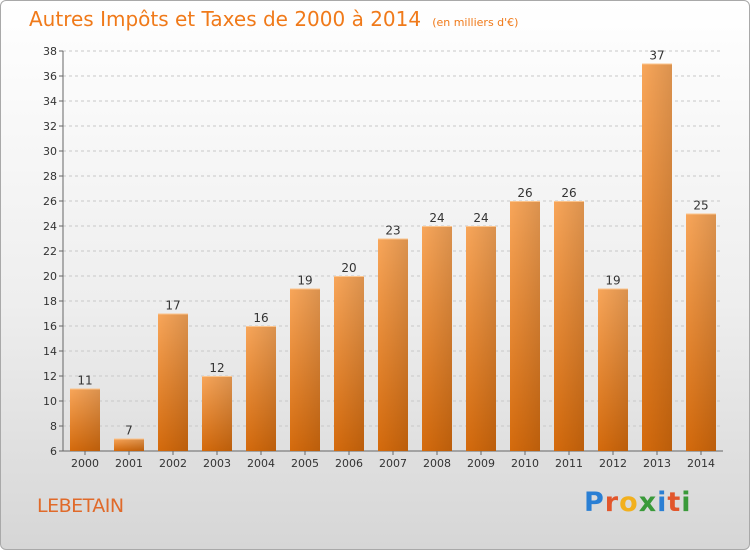  What do you see at coordinates (50, 251) in the screenshot?
I see `y-tick-label: 22` at bounding box center [50, 251].